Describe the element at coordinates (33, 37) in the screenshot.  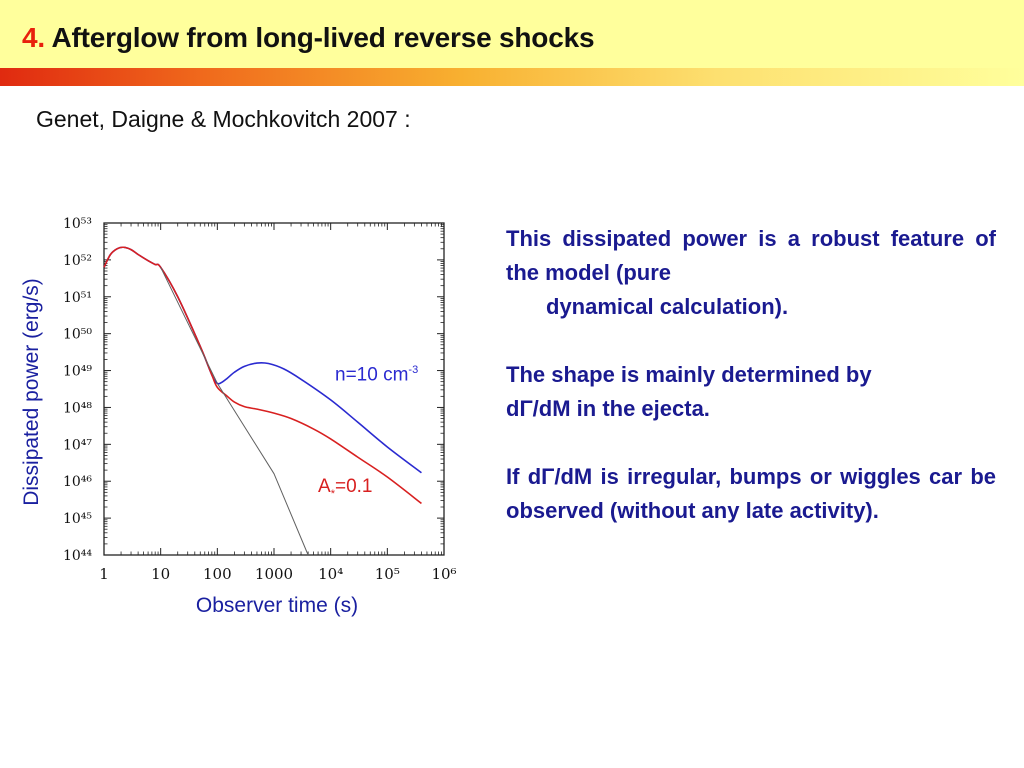
I see `slide-number: 4.` at that location.